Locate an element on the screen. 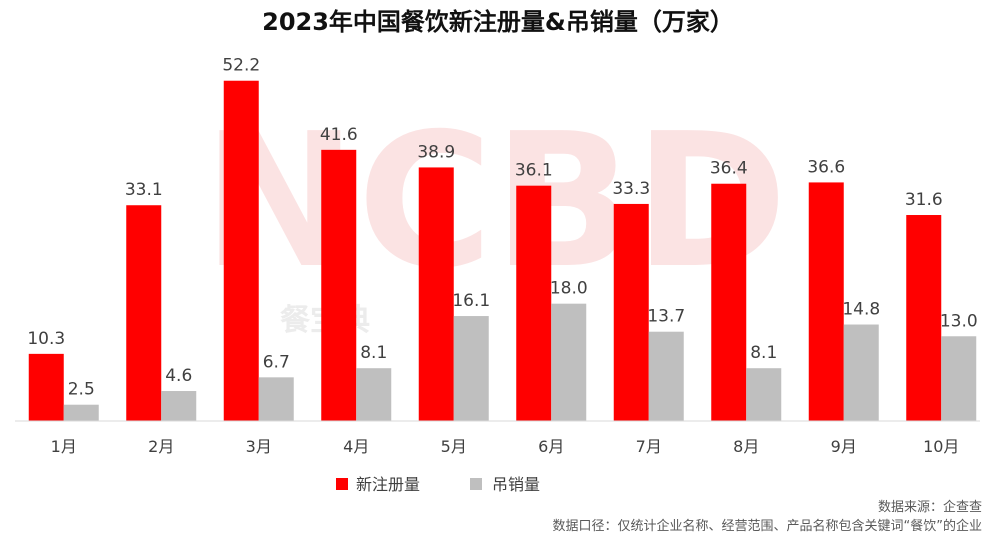 The width and height of the screenshot is (997, 544). value-label-cancel-6: 18.0 is located at coordinates (569, 289).